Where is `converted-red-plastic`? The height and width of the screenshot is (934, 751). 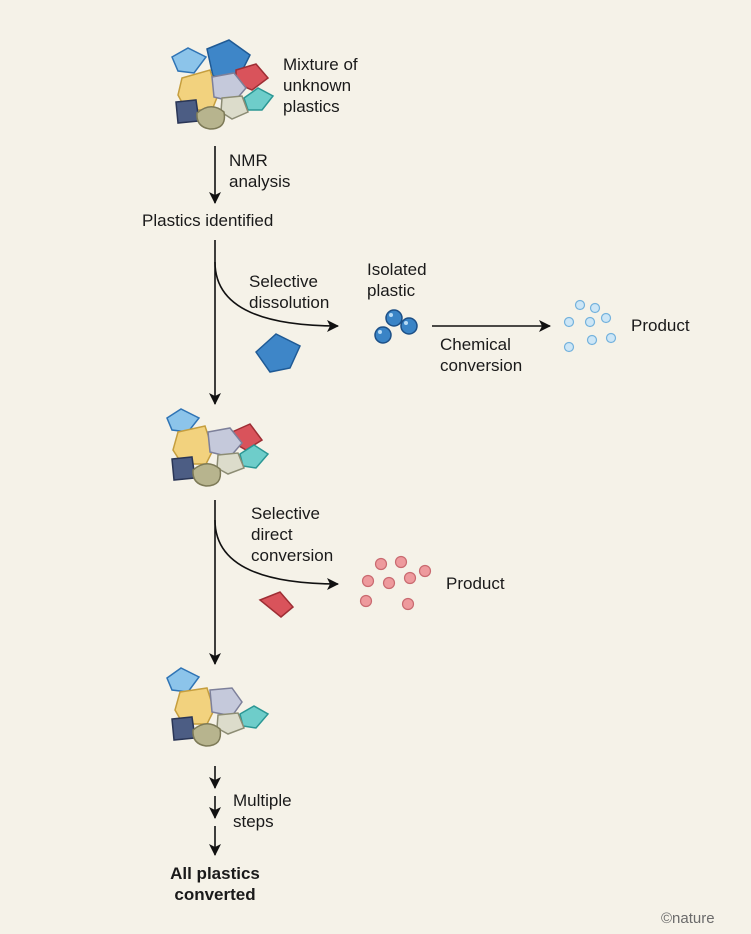
converted-red-plastic is located at coordinates (276, 604).